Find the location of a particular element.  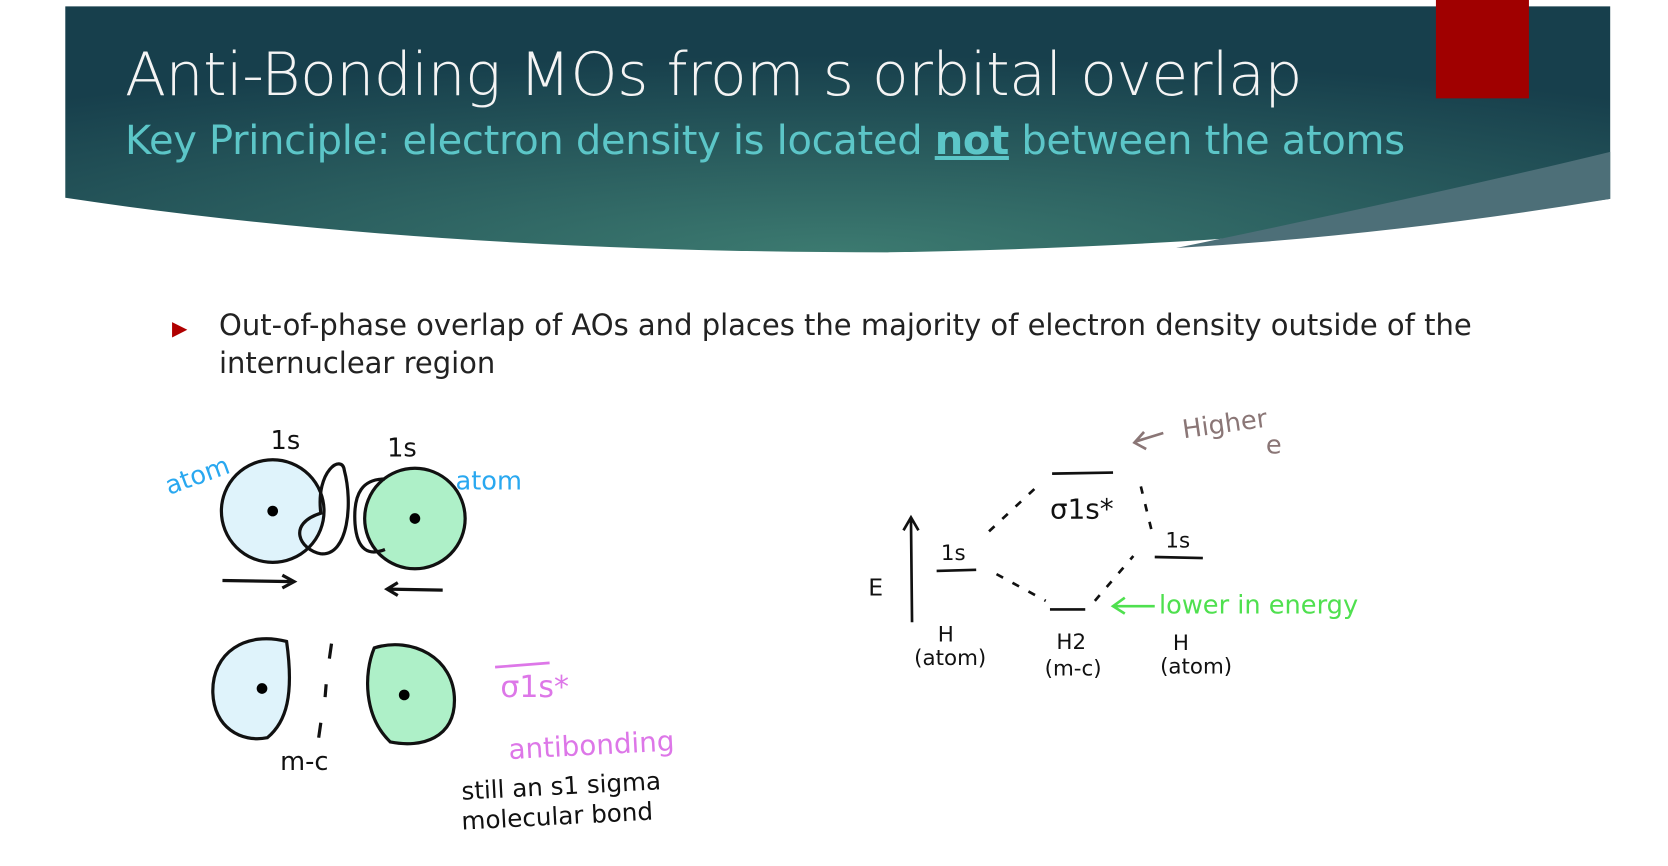

higher-label: Higher is located at coordinates (1224, 425).